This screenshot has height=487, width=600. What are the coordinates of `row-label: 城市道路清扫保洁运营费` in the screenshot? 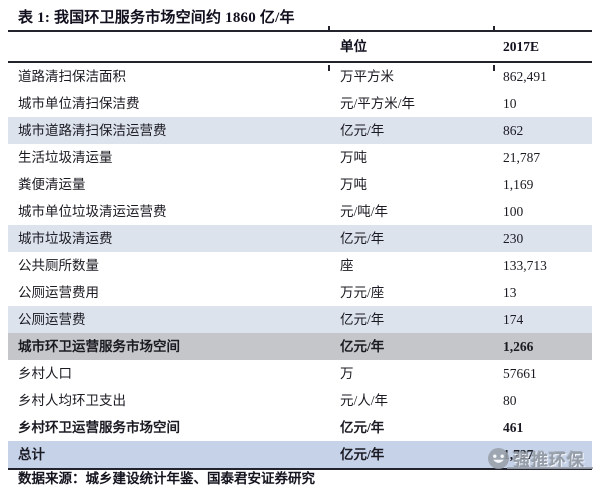 It's located at (92, 130).